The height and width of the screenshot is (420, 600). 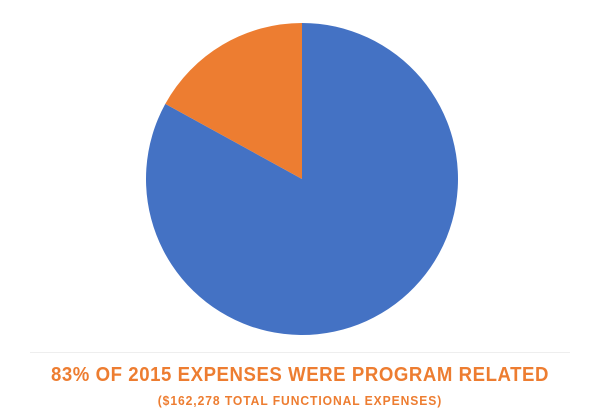 What do you see at coordinates (300, 400) in the screenshot?
I see `chart-subtitle: ($162,278 TOTAL FUNCTIONAL EXPENSES)` at bounding box center [300, 400].